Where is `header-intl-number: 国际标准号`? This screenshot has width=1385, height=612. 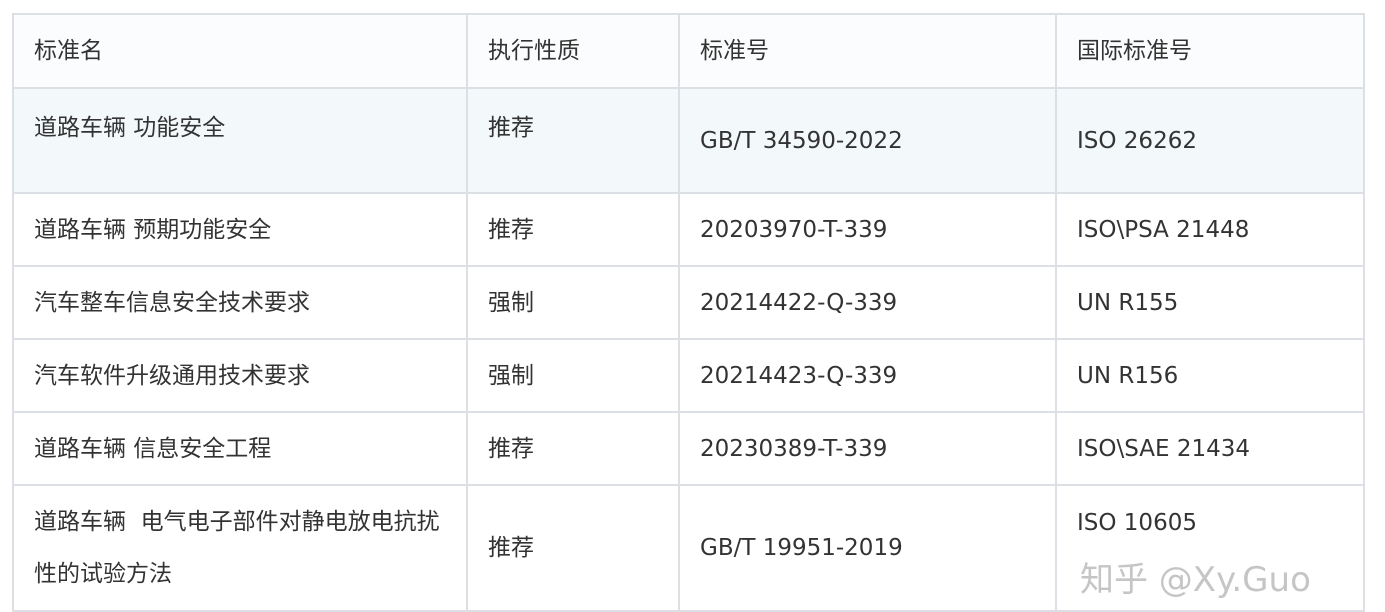 header-intl-number: 国际标准号 is located at coordinates (1210, 51).